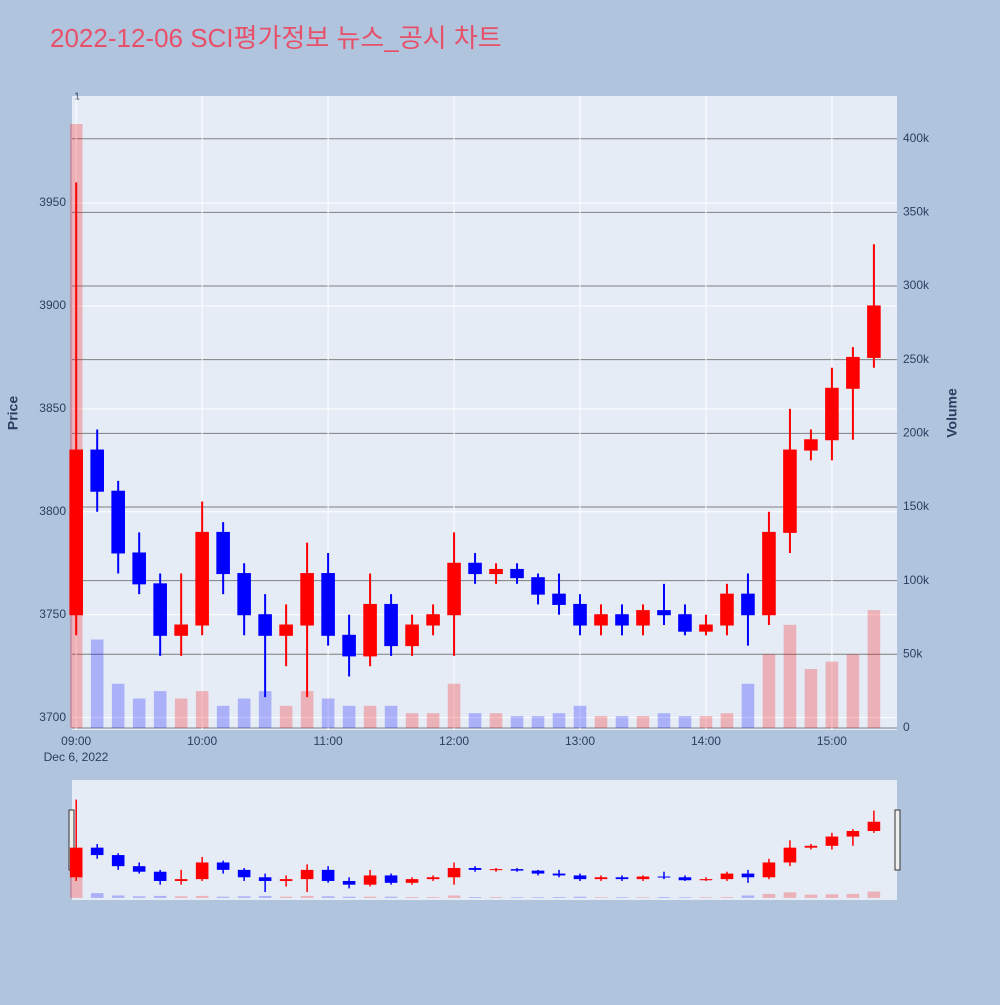 This screenshot has height=1005, width=1000. What do you see at coordinates (52, 202) in the screenshot?
I see `y-tick-label: 3950` at bounding box center [52, 202].